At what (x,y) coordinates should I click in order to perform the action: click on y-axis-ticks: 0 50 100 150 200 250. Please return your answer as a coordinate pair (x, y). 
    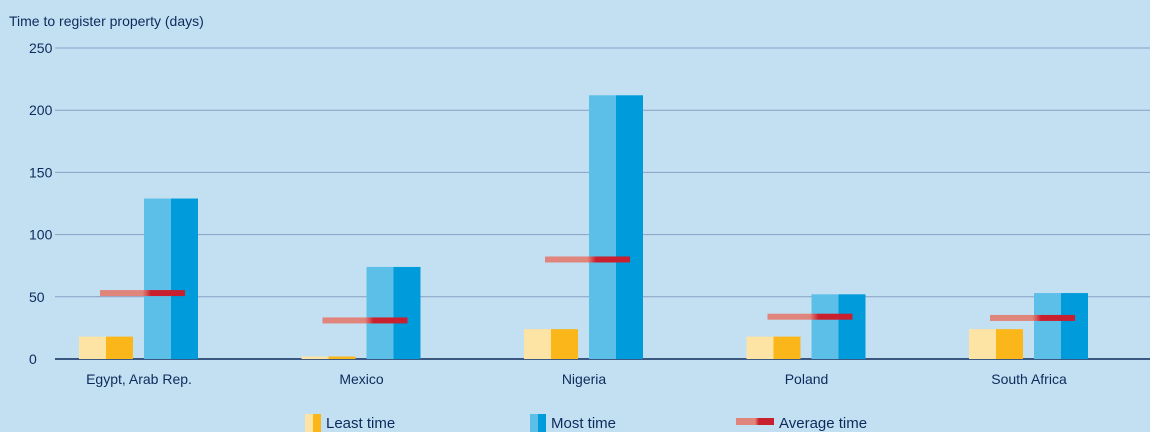
    Looking at the image, I should click on (41, 203).